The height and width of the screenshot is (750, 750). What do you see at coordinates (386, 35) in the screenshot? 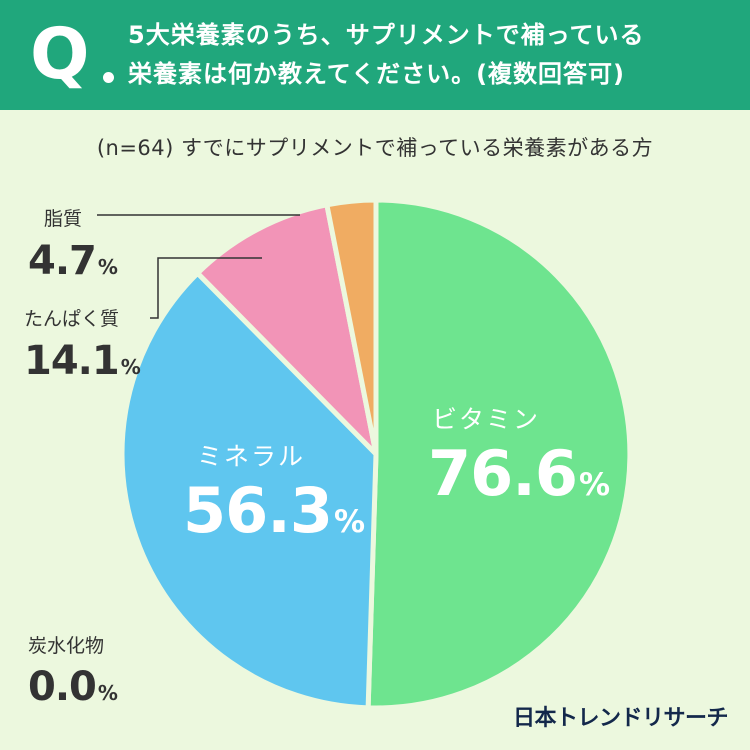
I see `question-line-1: 5大栄養素のうち、サプリメントで補っている` at bounding box center [386, 35].